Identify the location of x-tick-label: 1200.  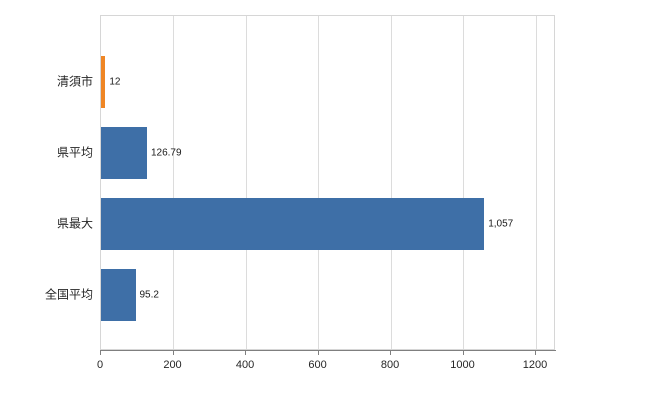
(535, 365).